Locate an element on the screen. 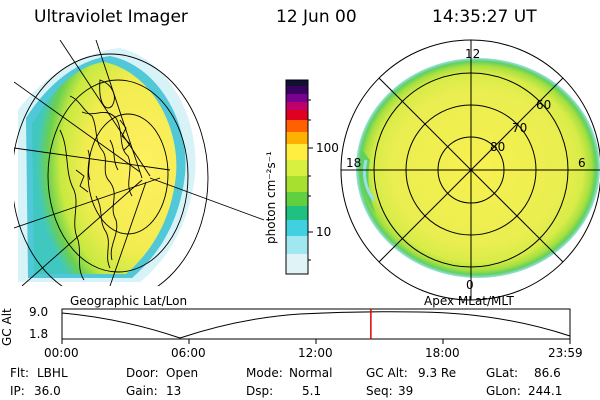 Image resolution: width=600 pixels, height=400 pixels. time-display: 14:35:27 UT is located at coordinates (484, 17).